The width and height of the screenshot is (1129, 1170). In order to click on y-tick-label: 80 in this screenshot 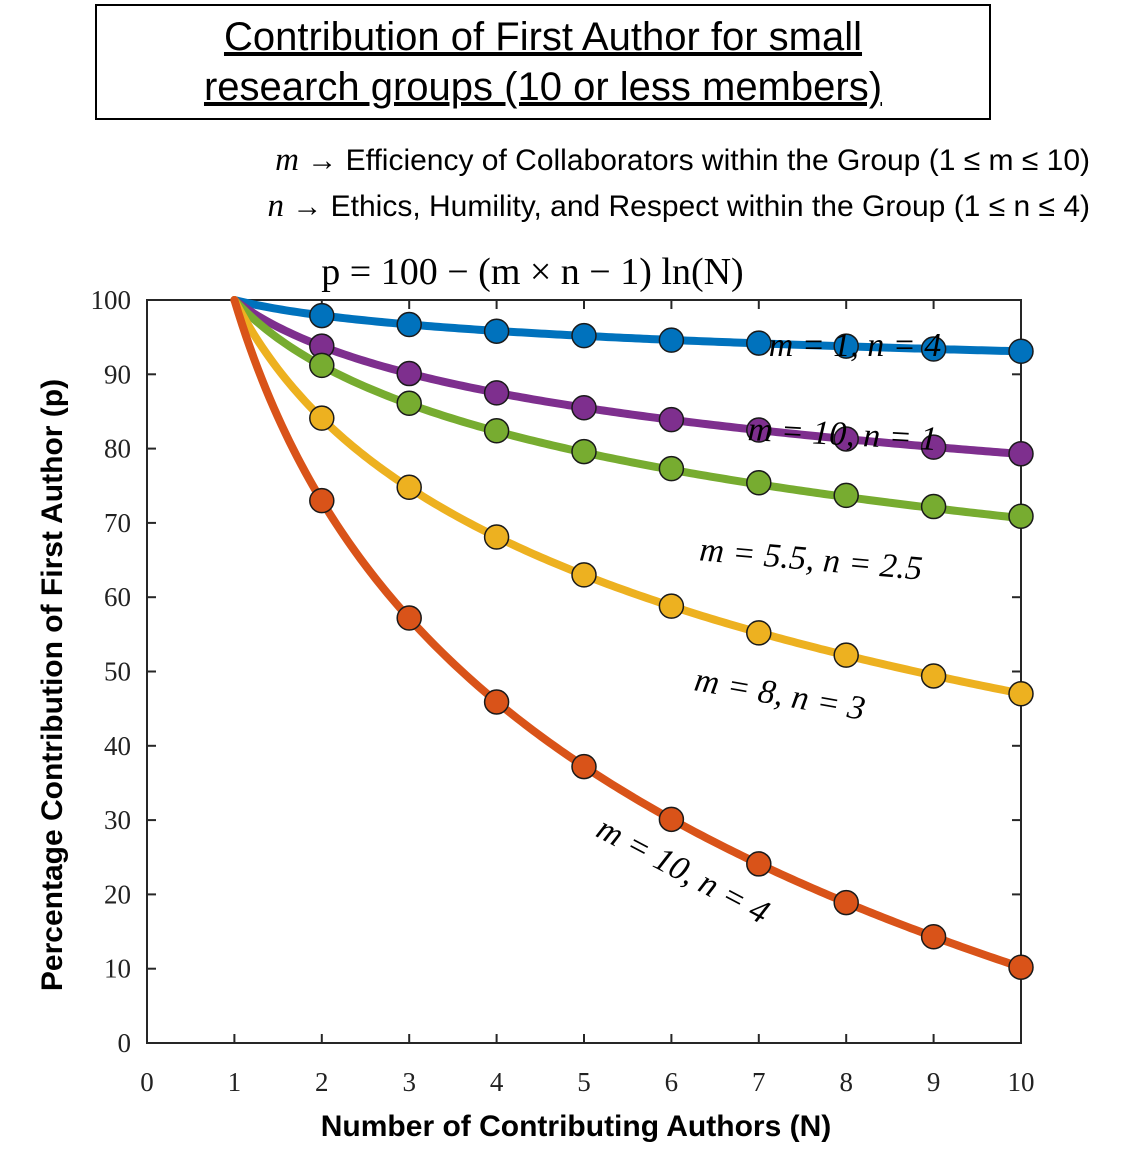, I will do `click(117, 449)`.